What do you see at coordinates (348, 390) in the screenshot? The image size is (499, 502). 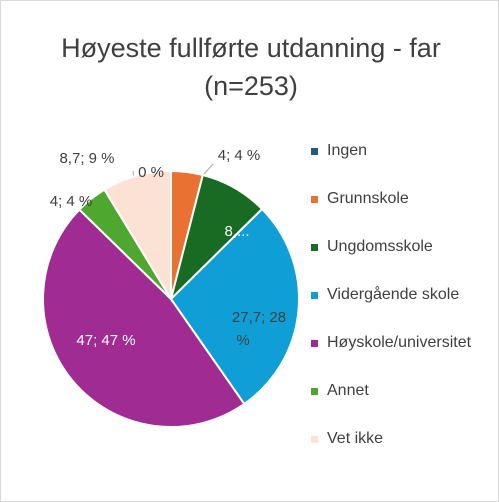 I see `legend-label: Annet` at bounding box center [348, 390].